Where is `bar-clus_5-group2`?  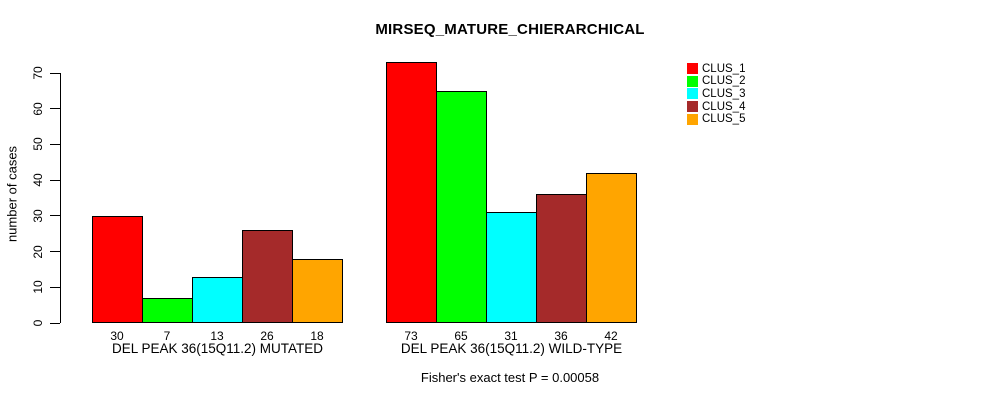 bar-clus_5-group2 is located at coordinates (611, 248).